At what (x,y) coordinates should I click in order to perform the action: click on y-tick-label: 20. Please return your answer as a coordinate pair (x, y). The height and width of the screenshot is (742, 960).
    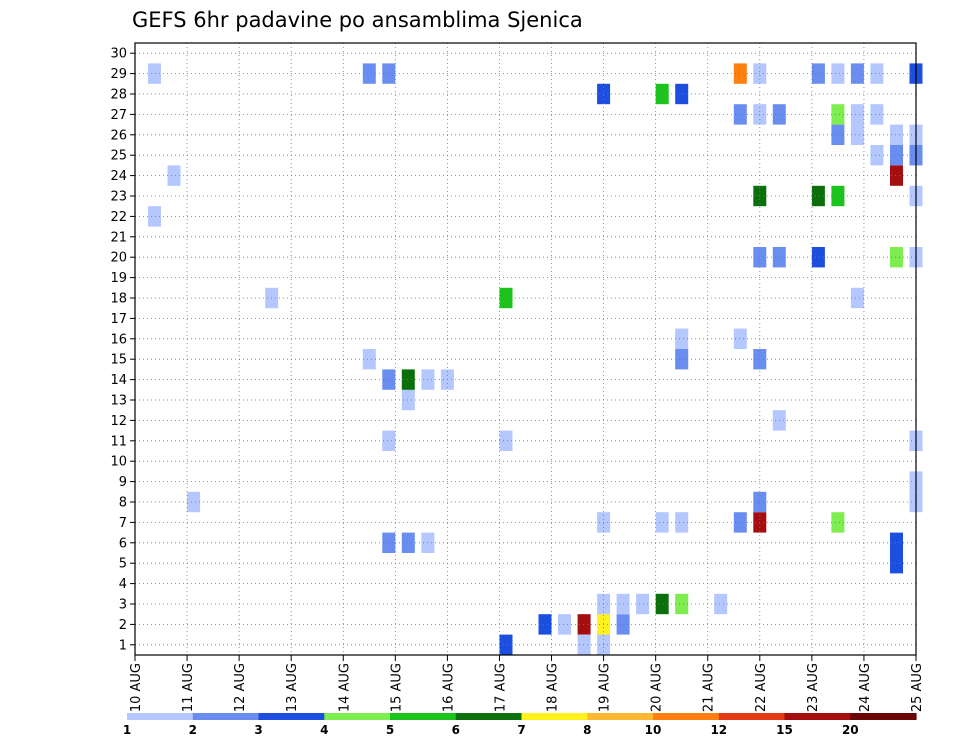
    Looking at the image, I should click on (118, 258).